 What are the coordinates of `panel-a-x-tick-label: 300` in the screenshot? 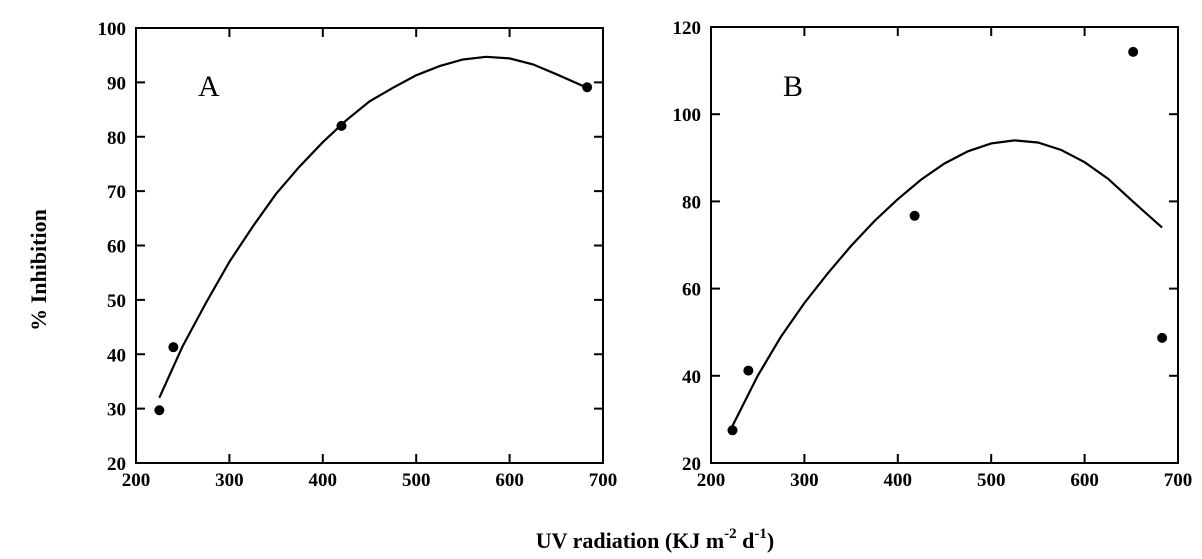 It's located at (229, 480).